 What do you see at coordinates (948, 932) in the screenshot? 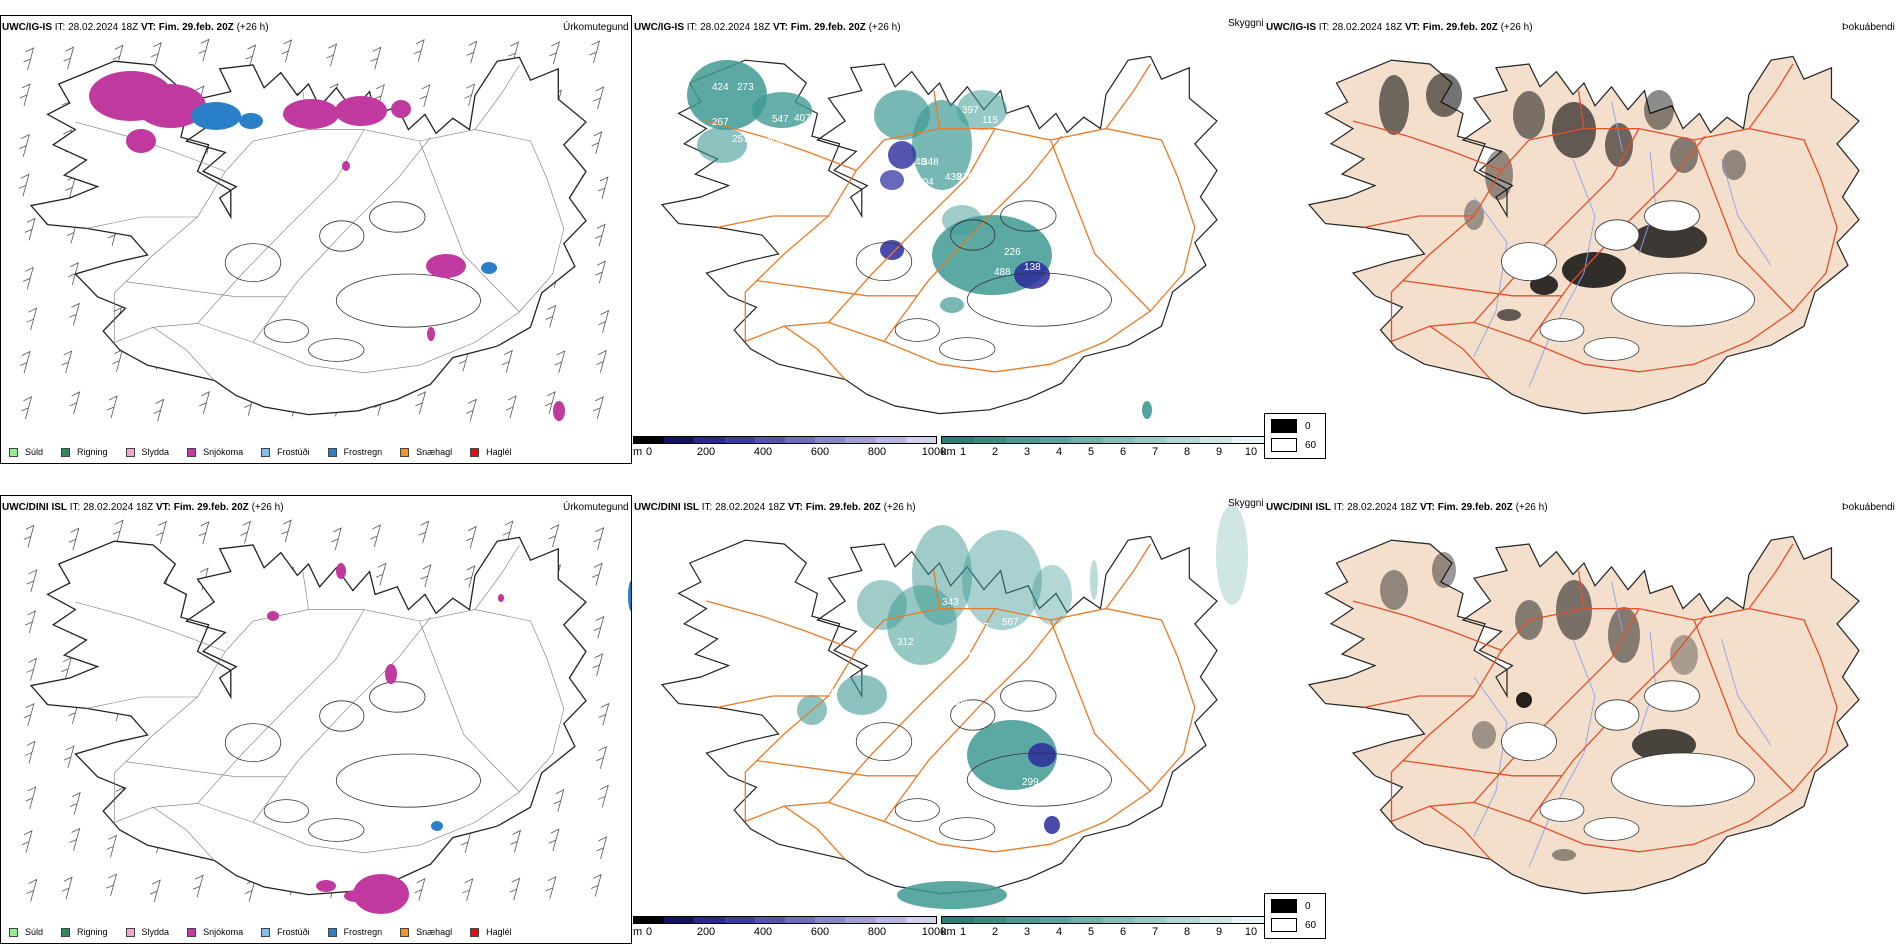
I see `km-unit-bottom: km` at bounding box center [948, 932].